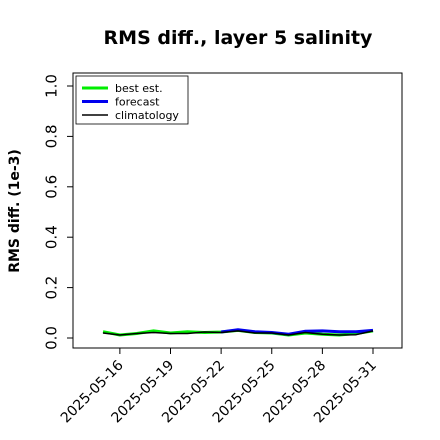  I want to click on y-tick-label: 0.8, so click(52, 136).